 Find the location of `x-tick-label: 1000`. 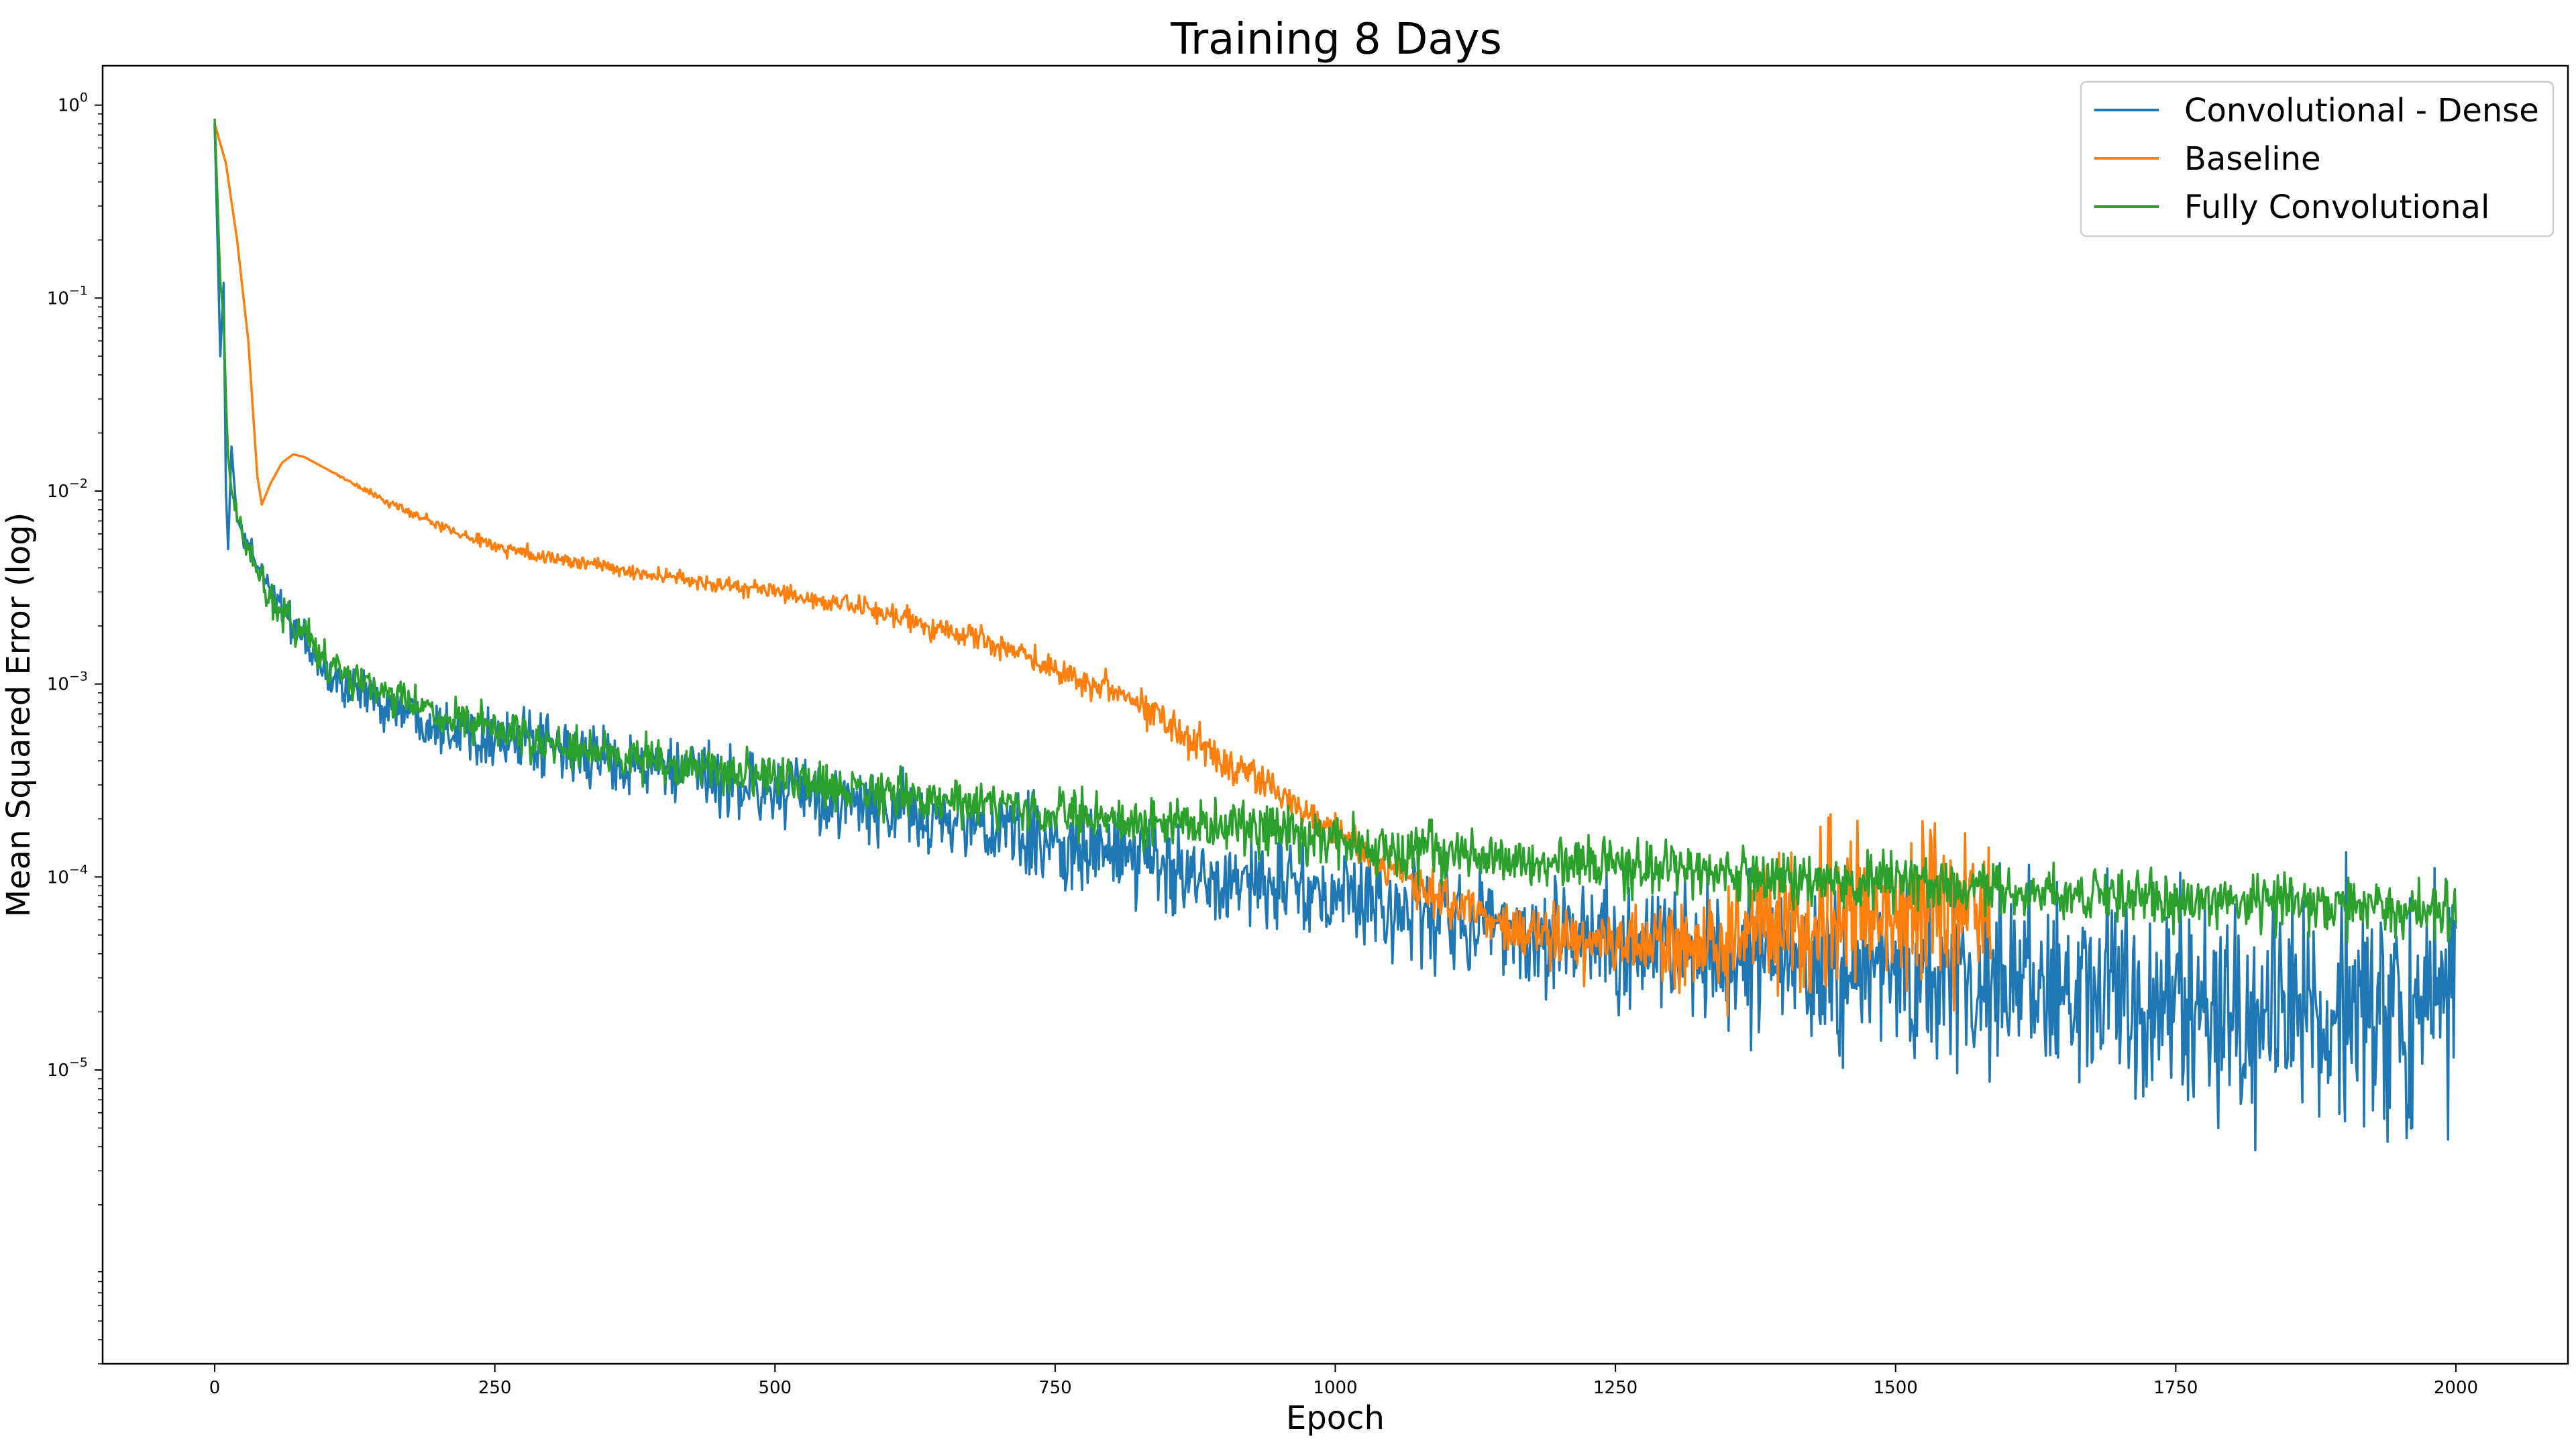

x-tick-label: 1000 is located at coordinates (1335, 1388).